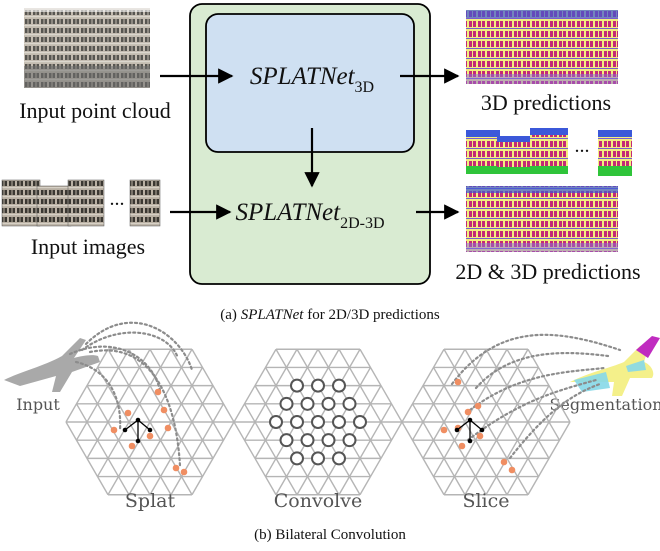 The width and height of the screenshot is (660, 551). I want to click on splatnet-3d-label: SPLATNet3D, so click(312, 79).